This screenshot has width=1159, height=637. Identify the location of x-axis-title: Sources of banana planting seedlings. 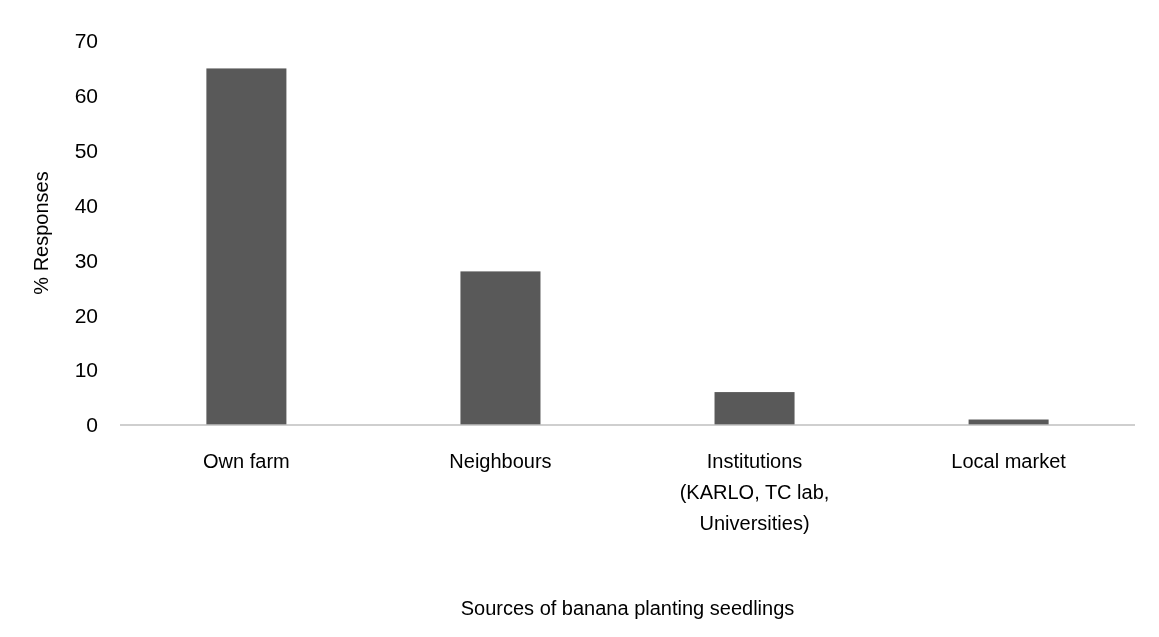
(627, 608).